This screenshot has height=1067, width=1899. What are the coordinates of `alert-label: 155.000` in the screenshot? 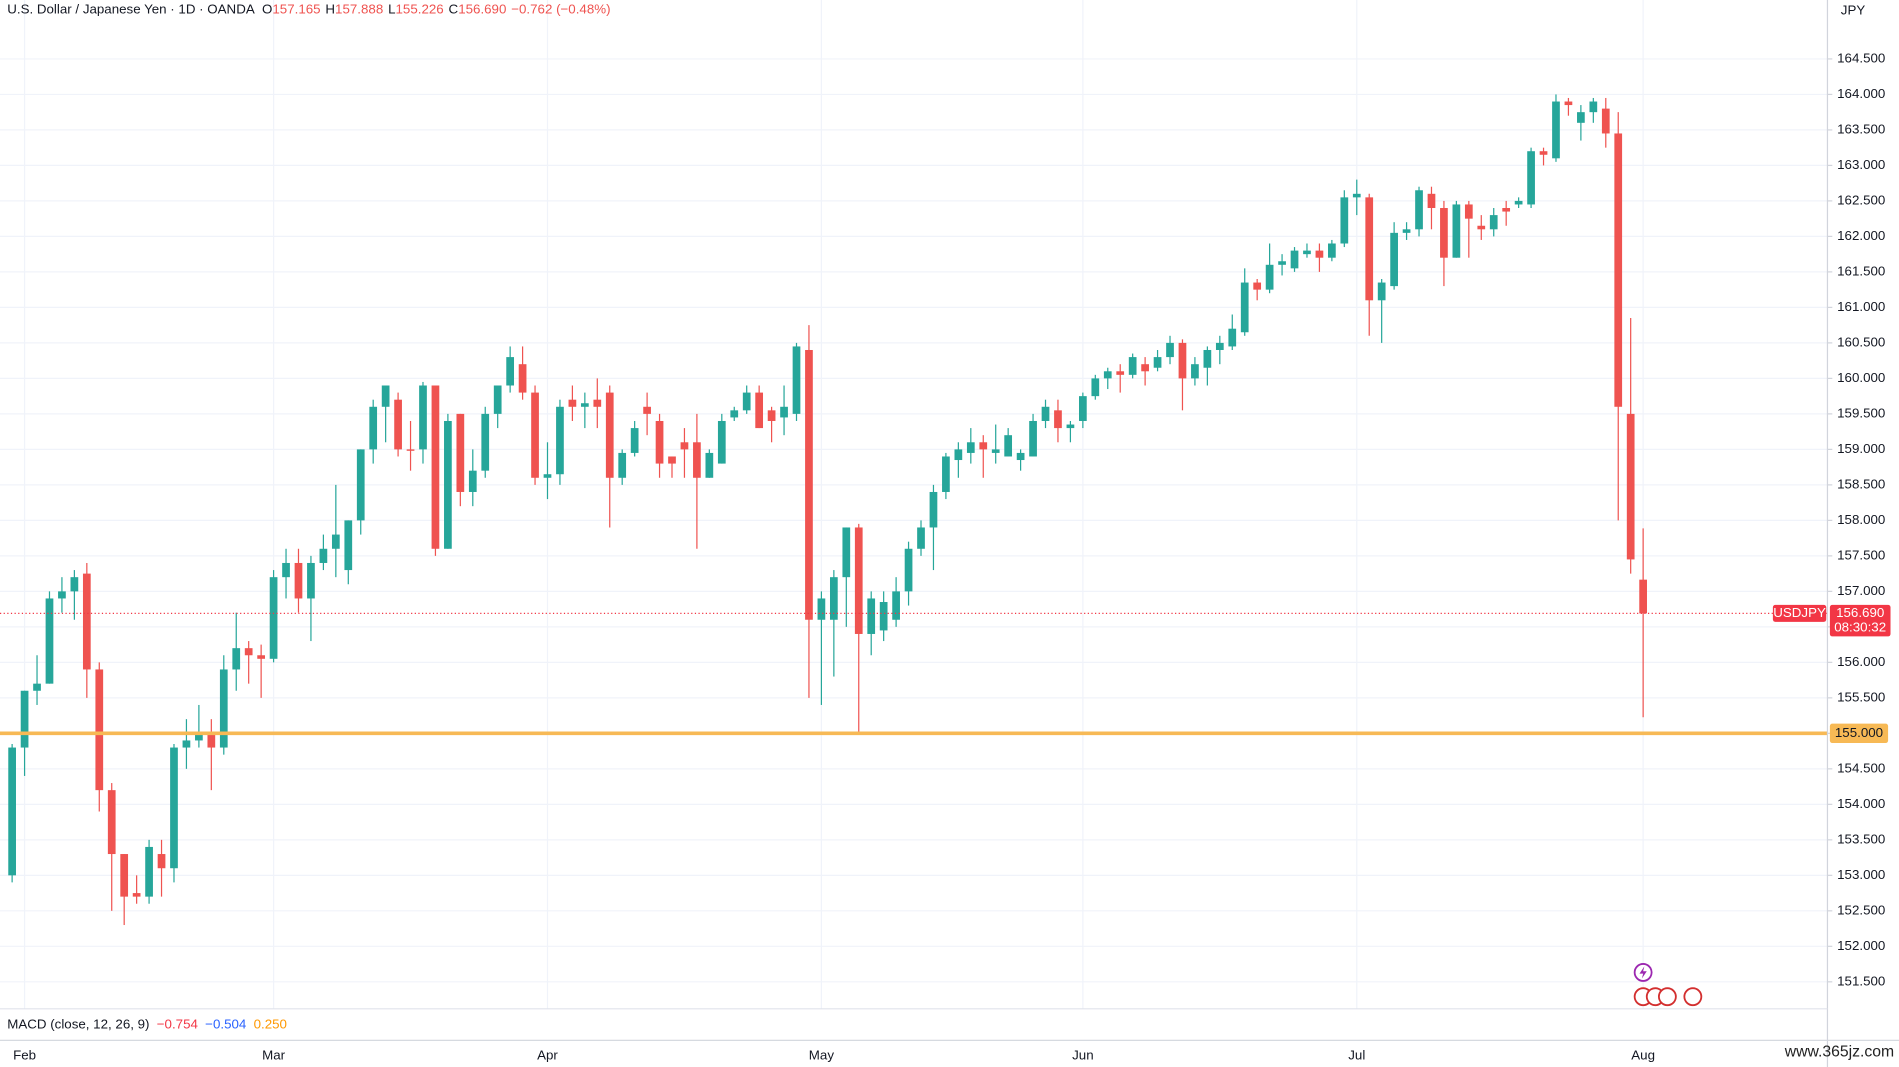 It's located at (1859, 732).